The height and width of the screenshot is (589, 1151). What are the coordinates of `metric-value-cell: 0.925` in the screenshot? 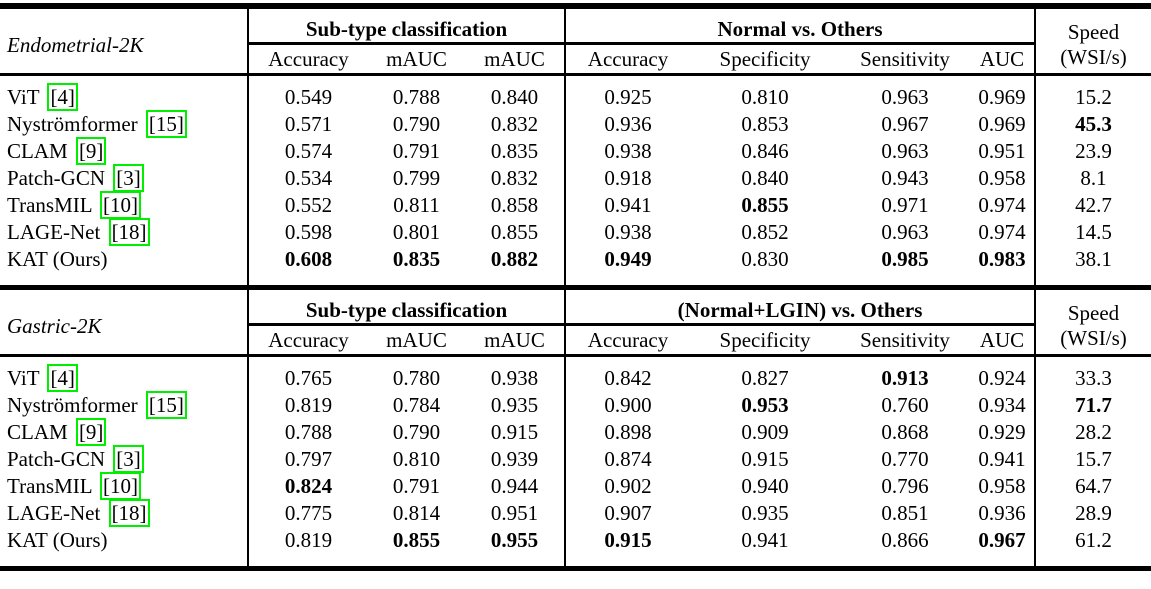 It's located at (628, 97).